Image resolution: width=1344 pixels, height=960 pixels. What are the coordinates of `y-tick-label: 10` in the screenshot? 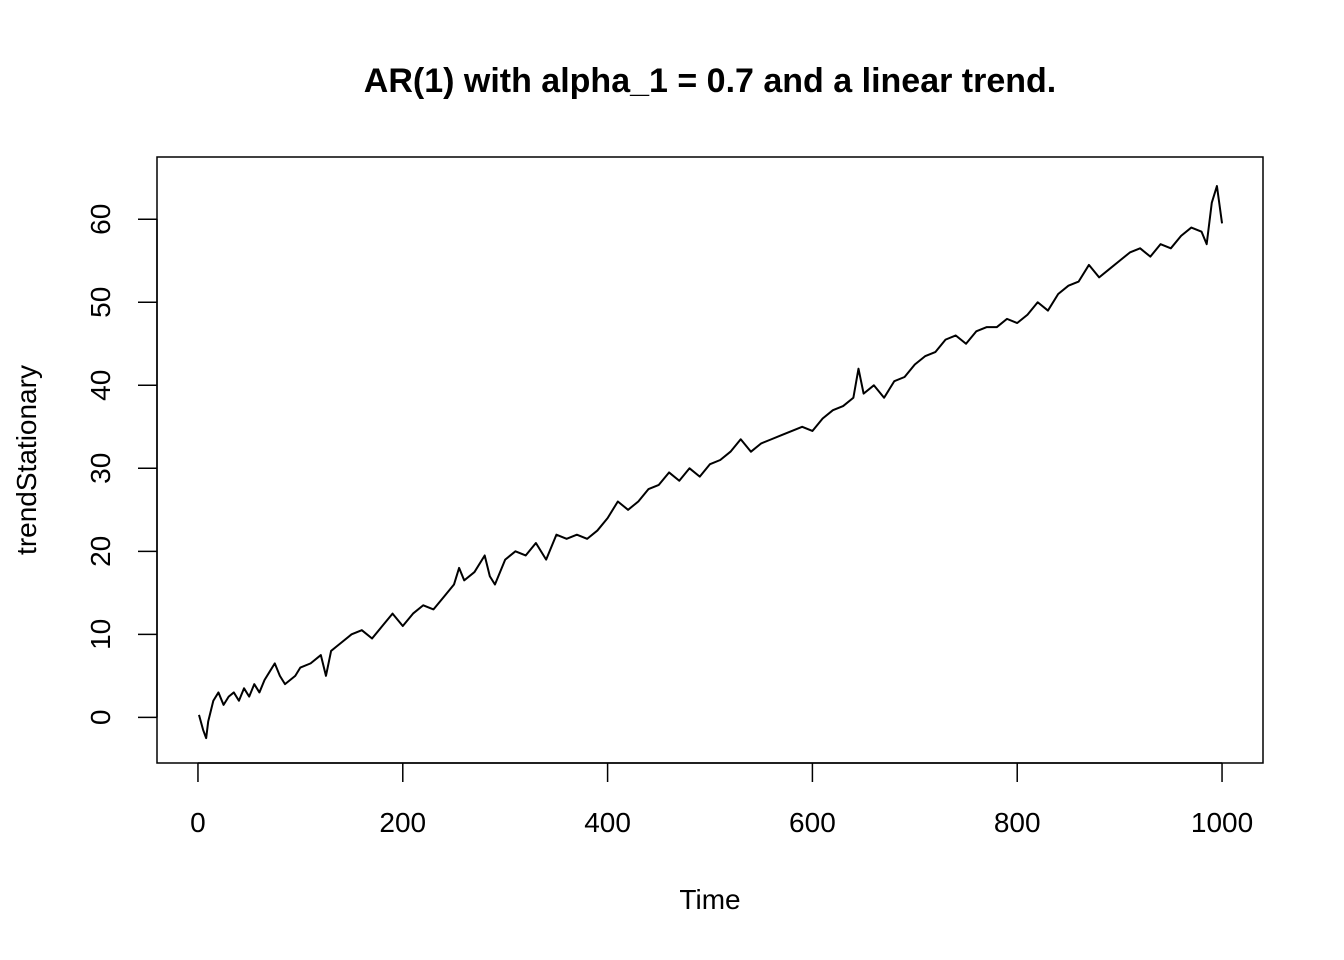 It's located at (100, 634).